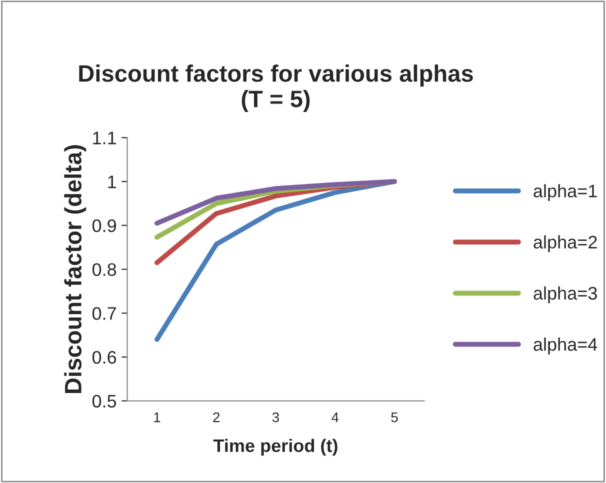 The width and height of the screenshot is (606, 483). I want to click on x-tick-label: 5, so click(394, 417).